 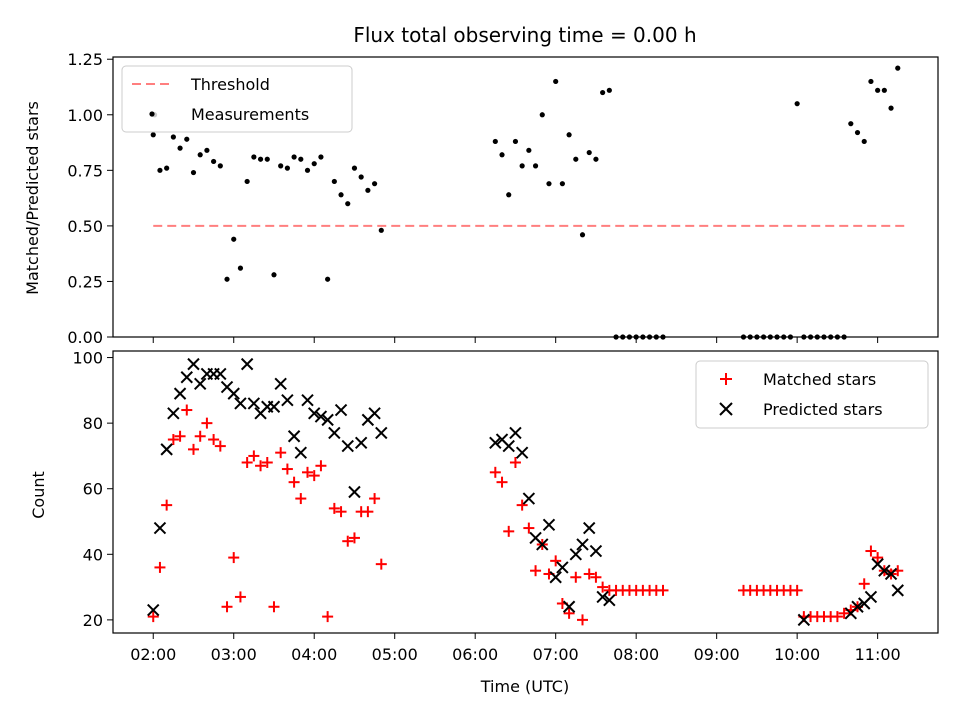 I want to click on y-tick-label-ratio: 0.75, so click(x=85, y=170).